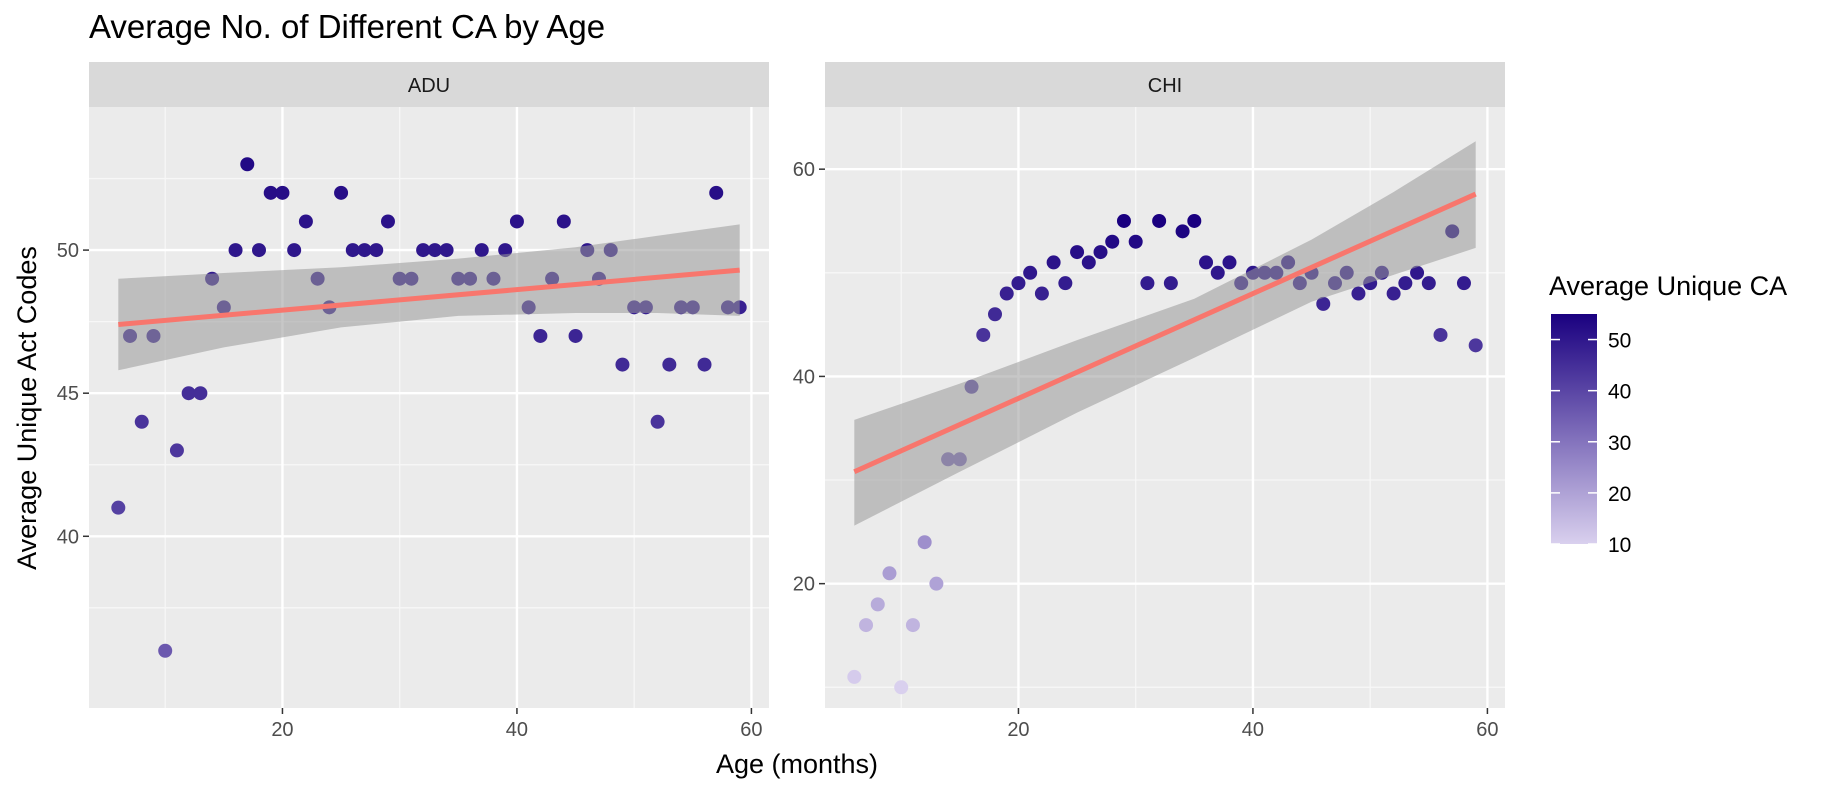 This screenshot has height=788, width=1828. Describe the element at coordinates (1619, 494) in the screenshot. I see `legend-tick-label: 20` at that location.